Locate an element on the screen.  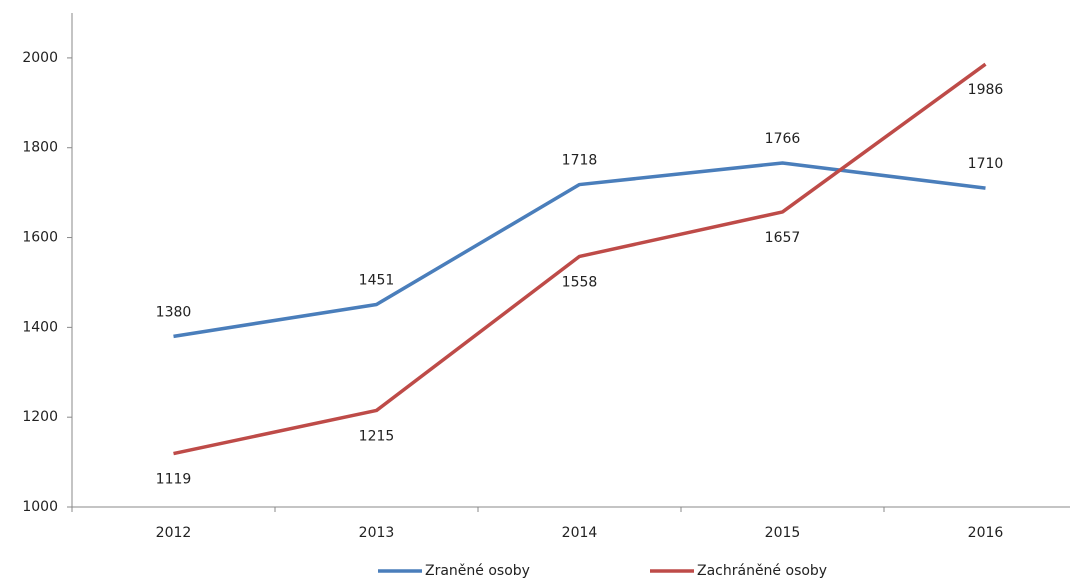
y-tick-label: 2000 is located at coordinates (40, 58).